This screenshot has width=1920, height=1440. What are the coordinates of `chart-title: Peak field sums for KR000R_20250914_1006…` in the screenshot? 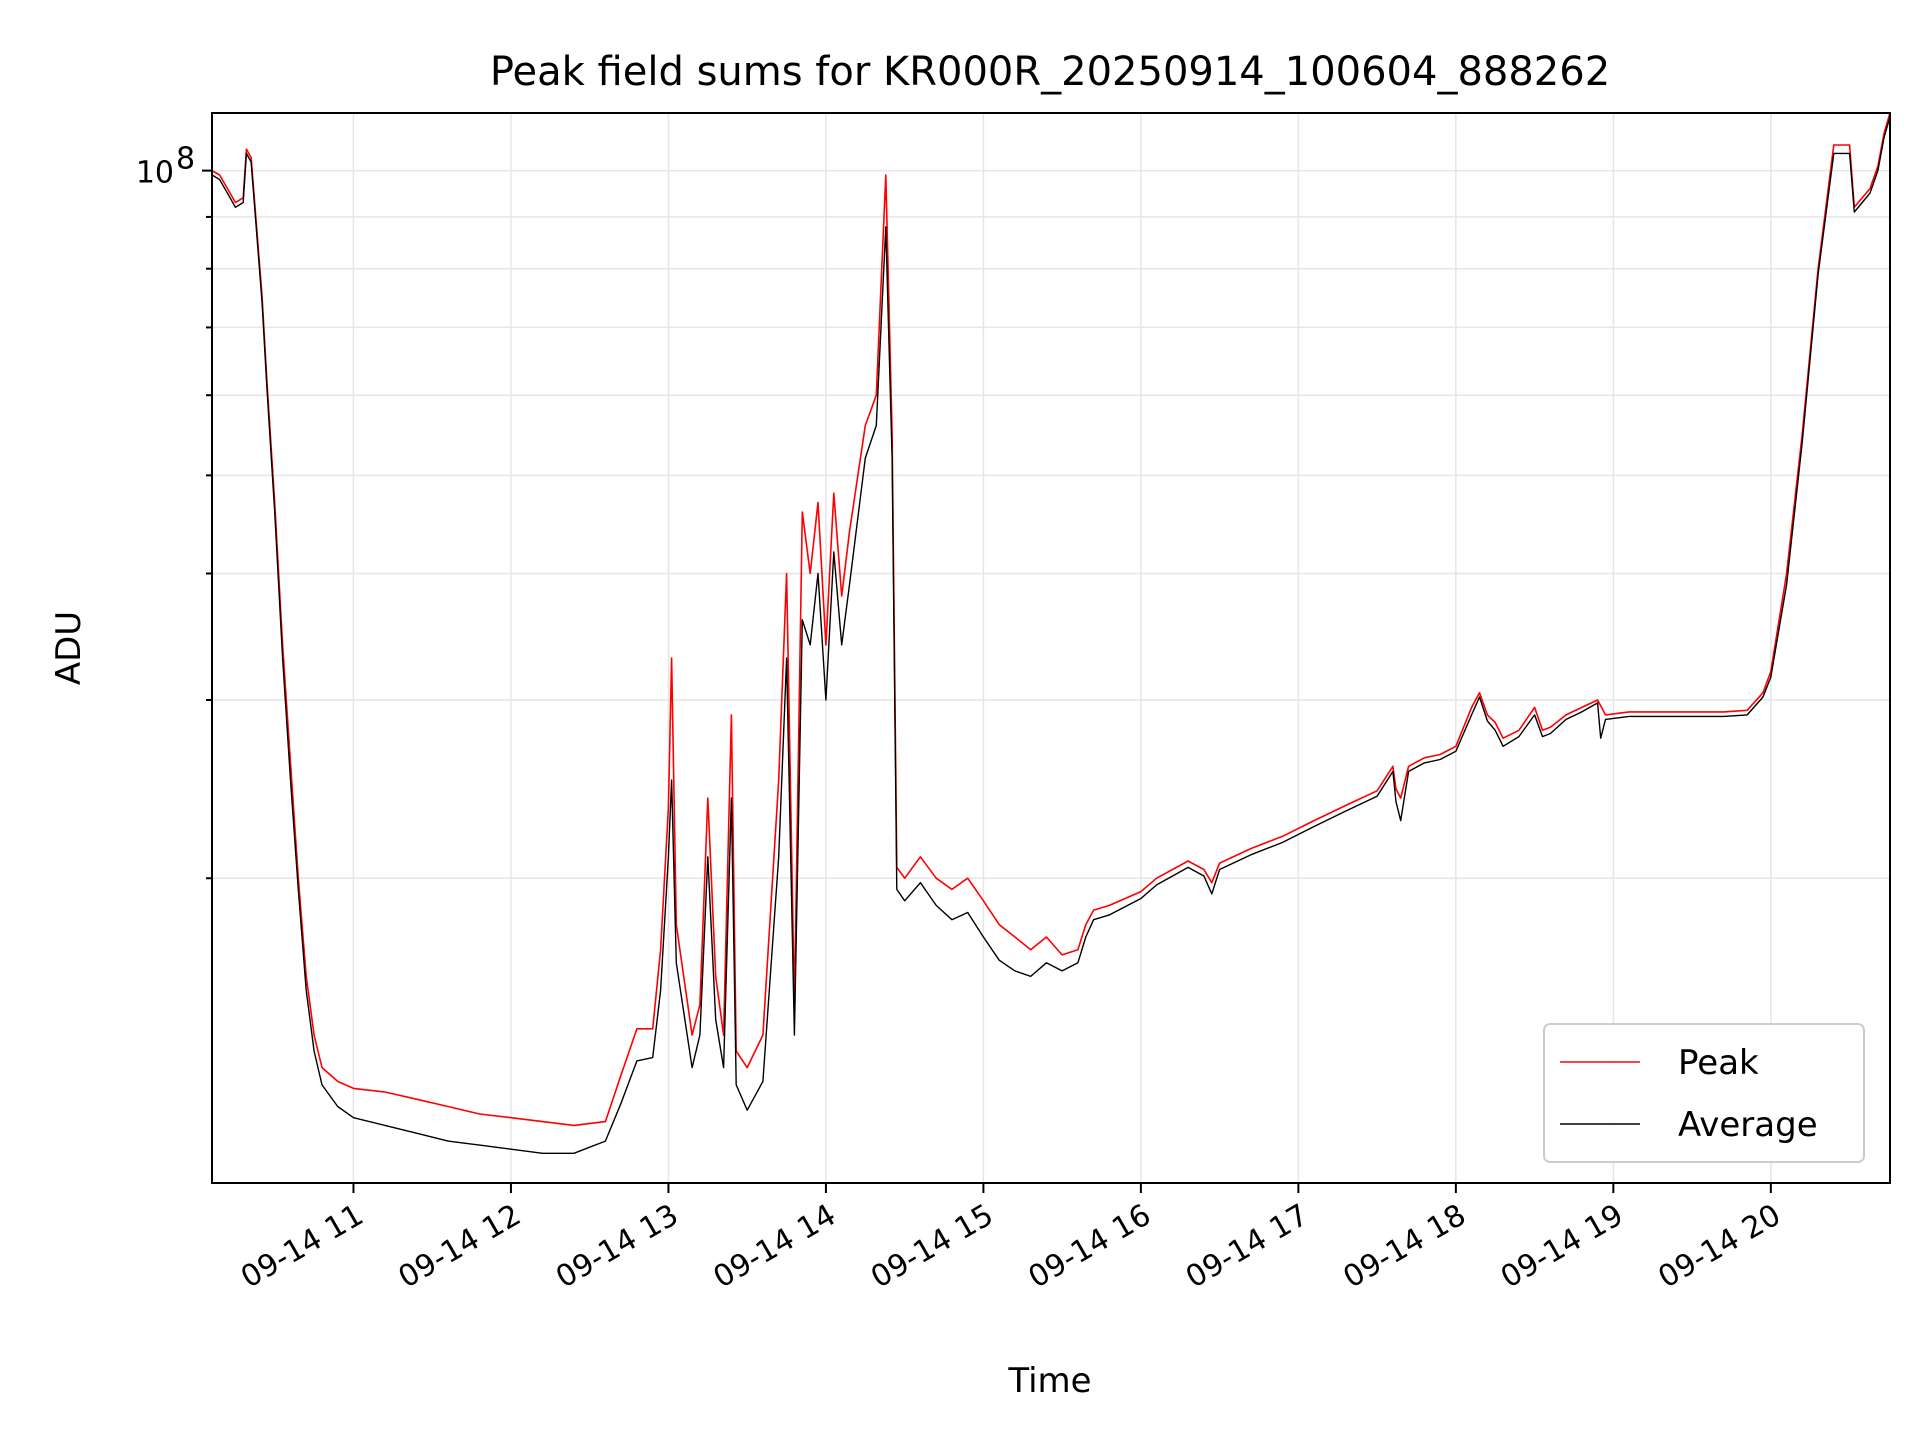 It's located at (1050, 72).